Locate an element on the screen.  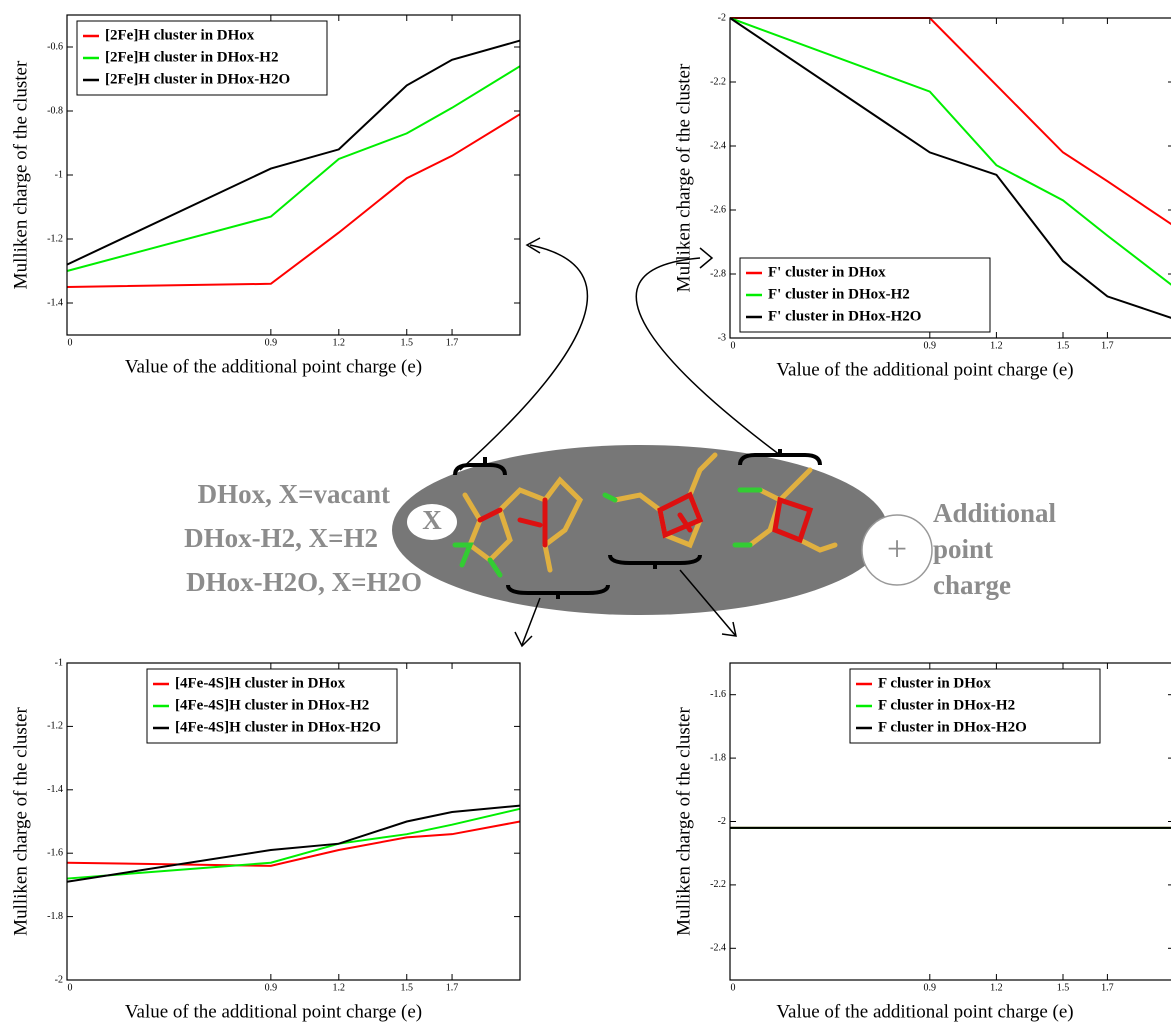
legend-label: F' cluster in DHox is located at coordinates (827, 272).